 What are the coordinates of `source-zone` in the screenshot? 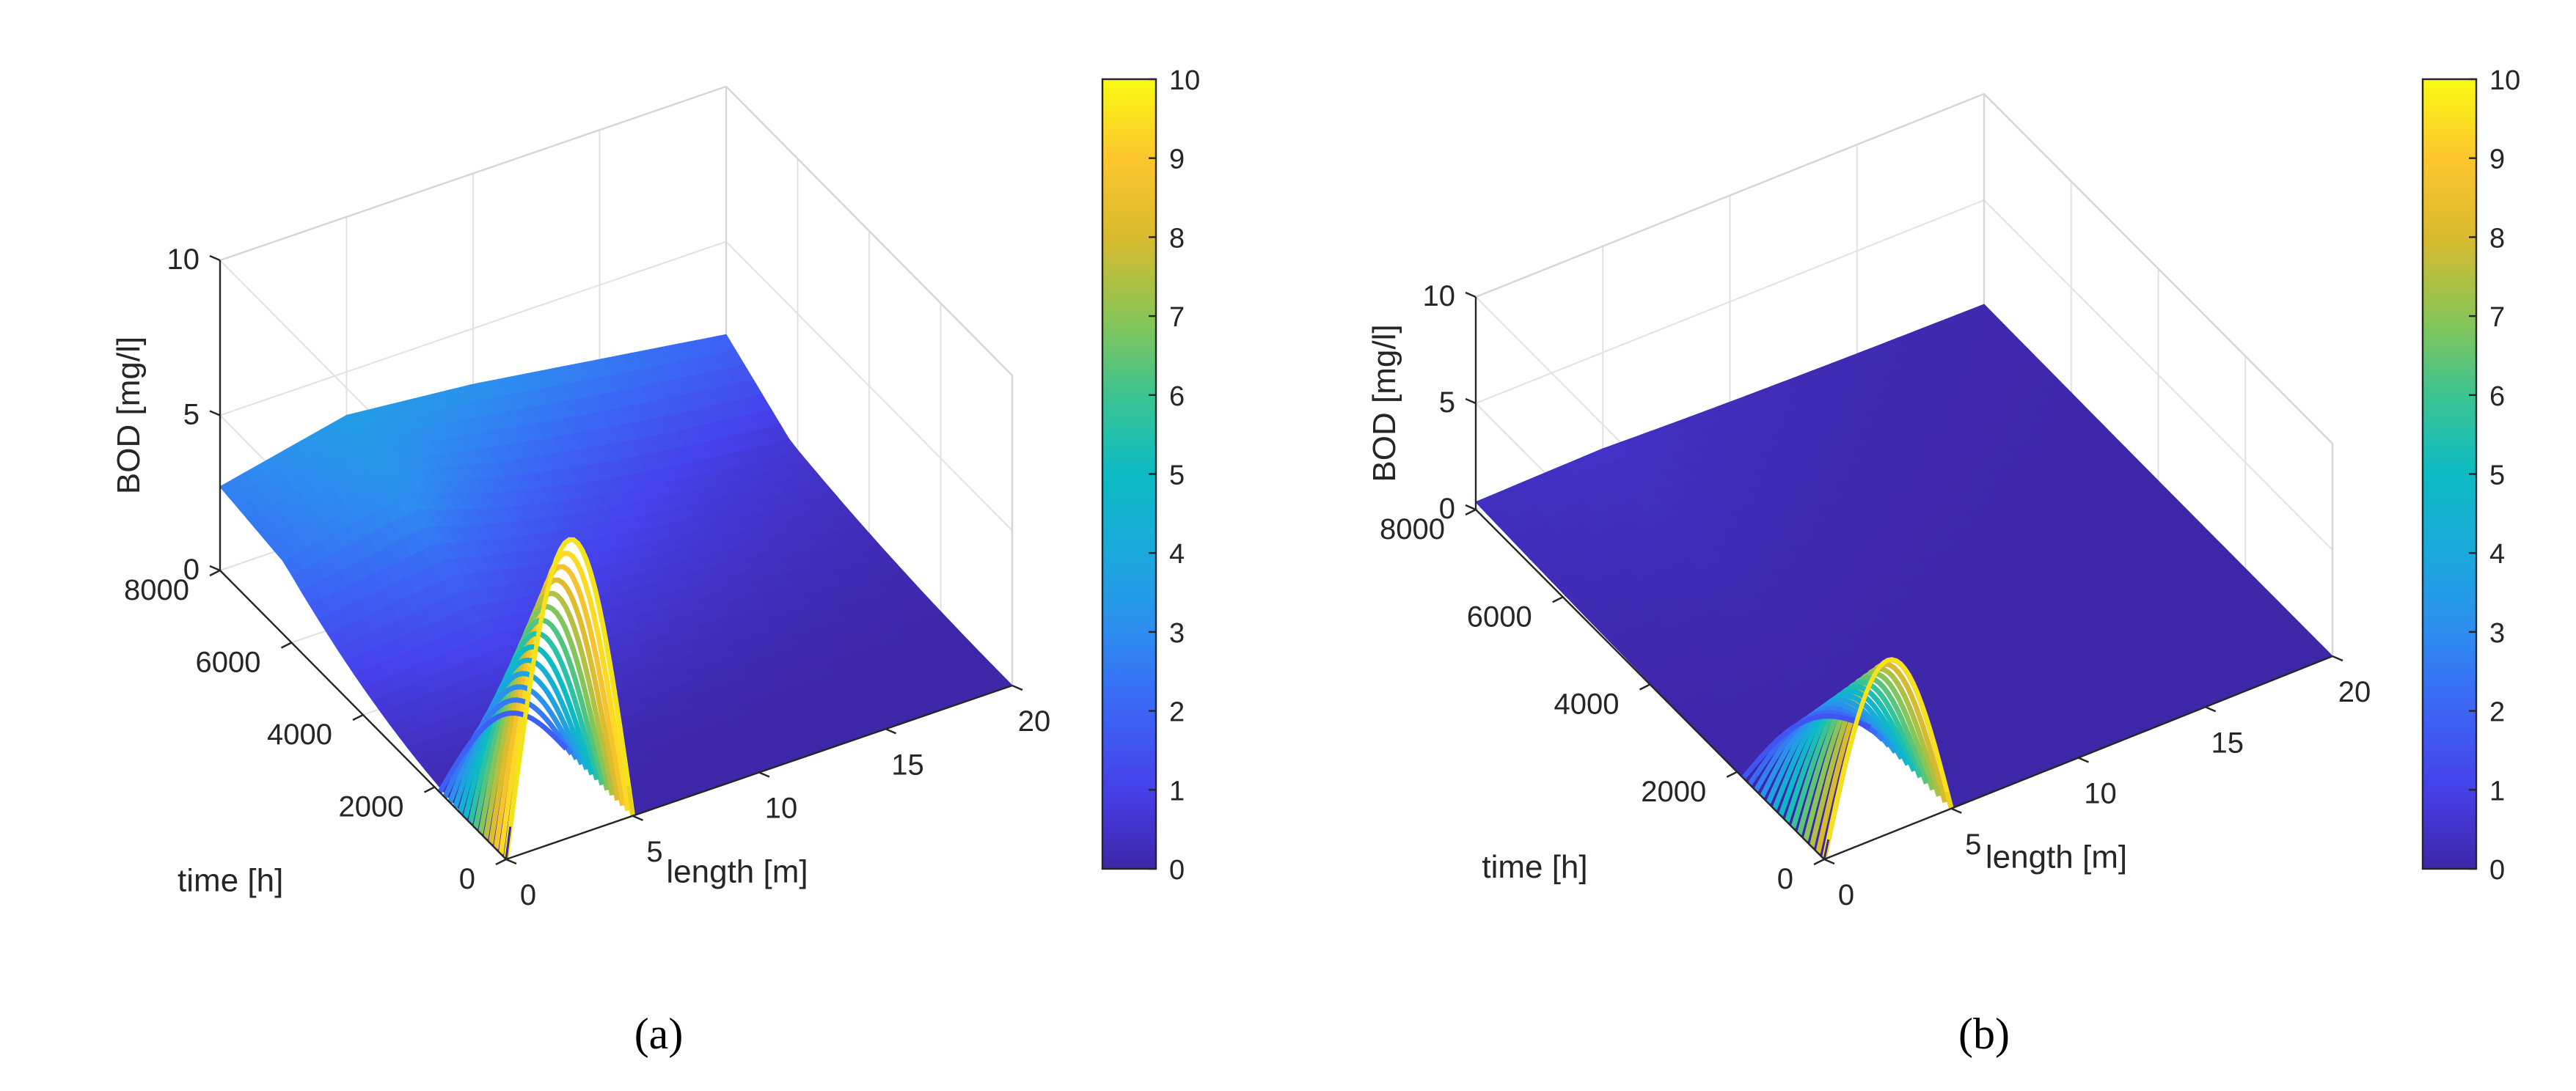 It's located at (1848, 758).